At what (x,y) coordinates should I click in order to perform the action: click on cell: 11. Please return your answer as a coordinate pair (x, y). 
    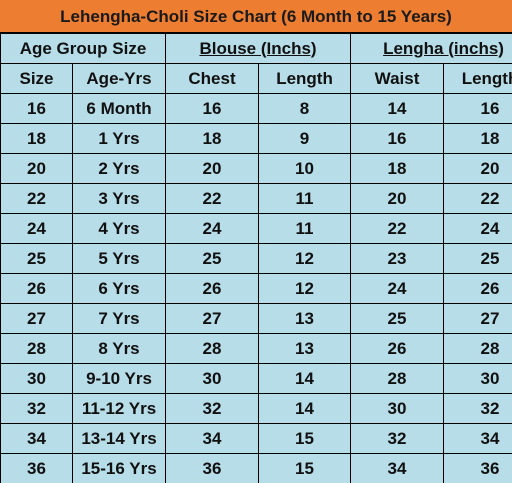
    Looking at the image, I should click on (305, 228).